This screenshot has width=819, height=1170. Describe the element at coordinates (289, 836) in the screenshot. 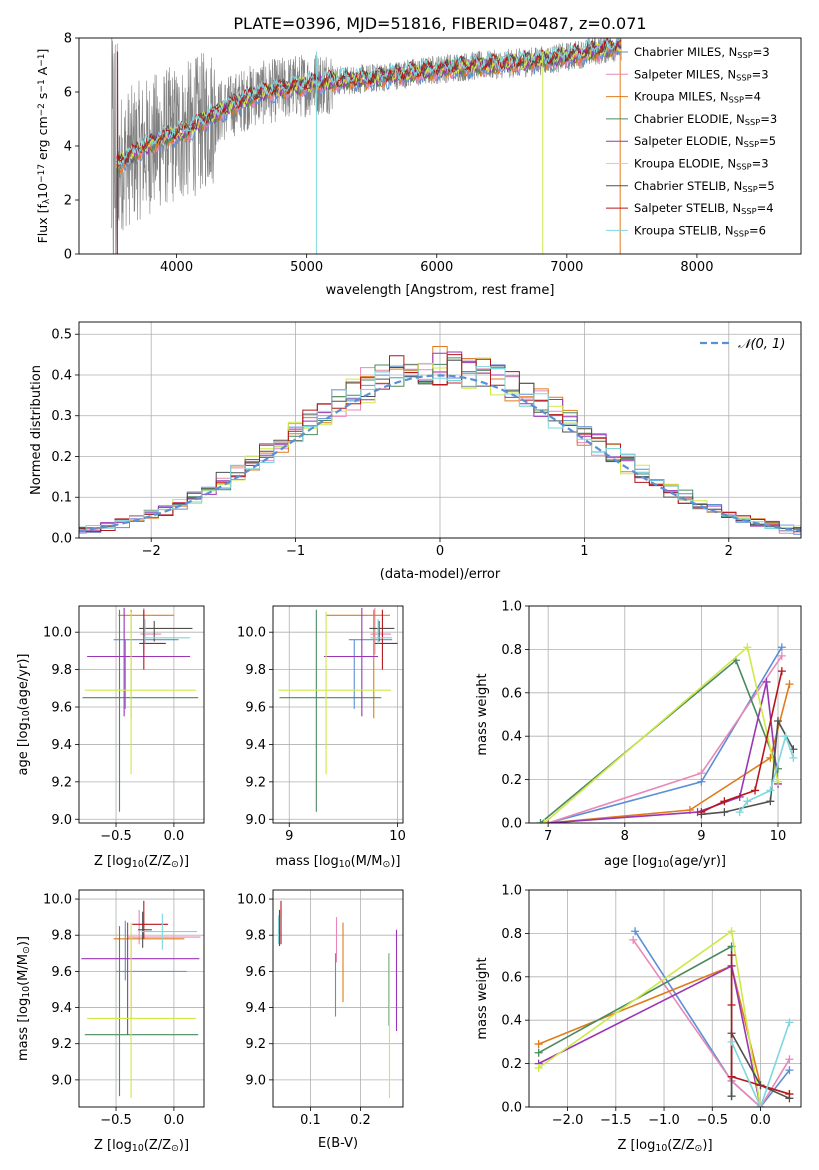

I see `x-tick-label: 9` at that location.